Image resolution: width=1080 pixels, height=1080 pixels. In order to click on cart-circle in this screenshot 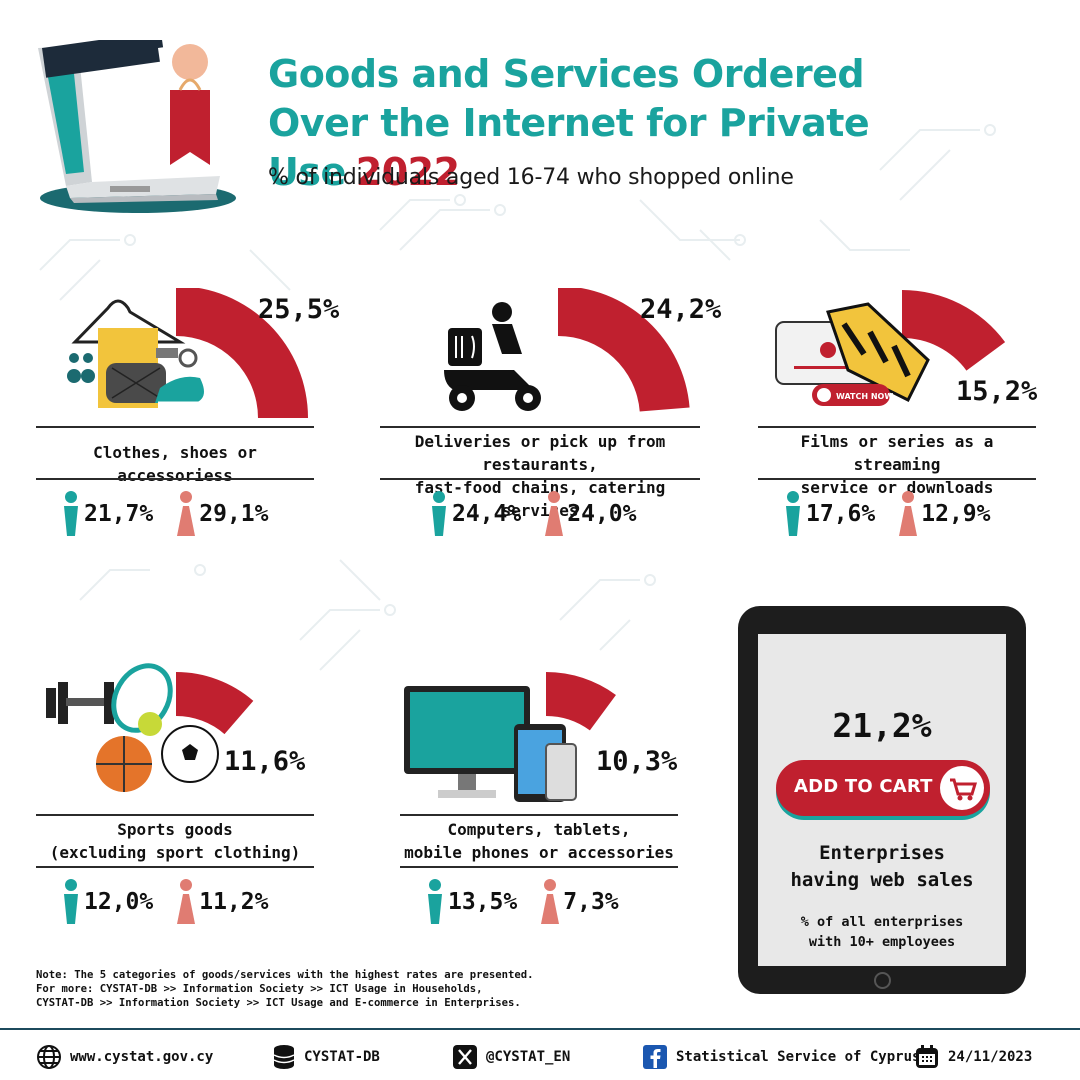, I will do `click(962, 788)`.